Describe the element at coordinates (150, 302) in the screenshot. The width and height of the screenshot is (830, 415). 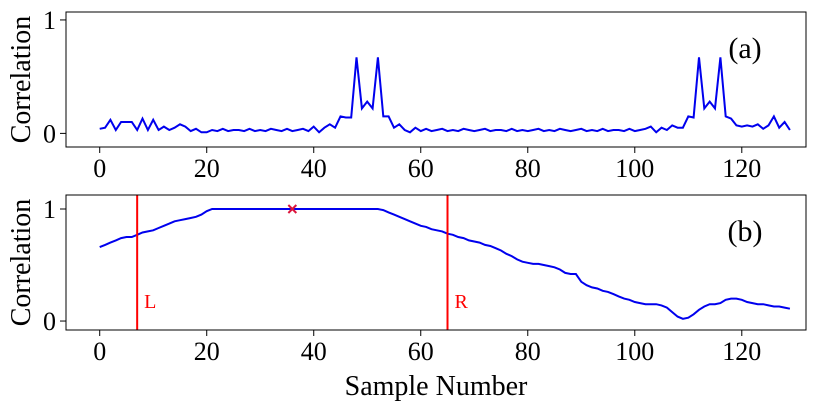
I see `vertical-line-label: L` at that location.